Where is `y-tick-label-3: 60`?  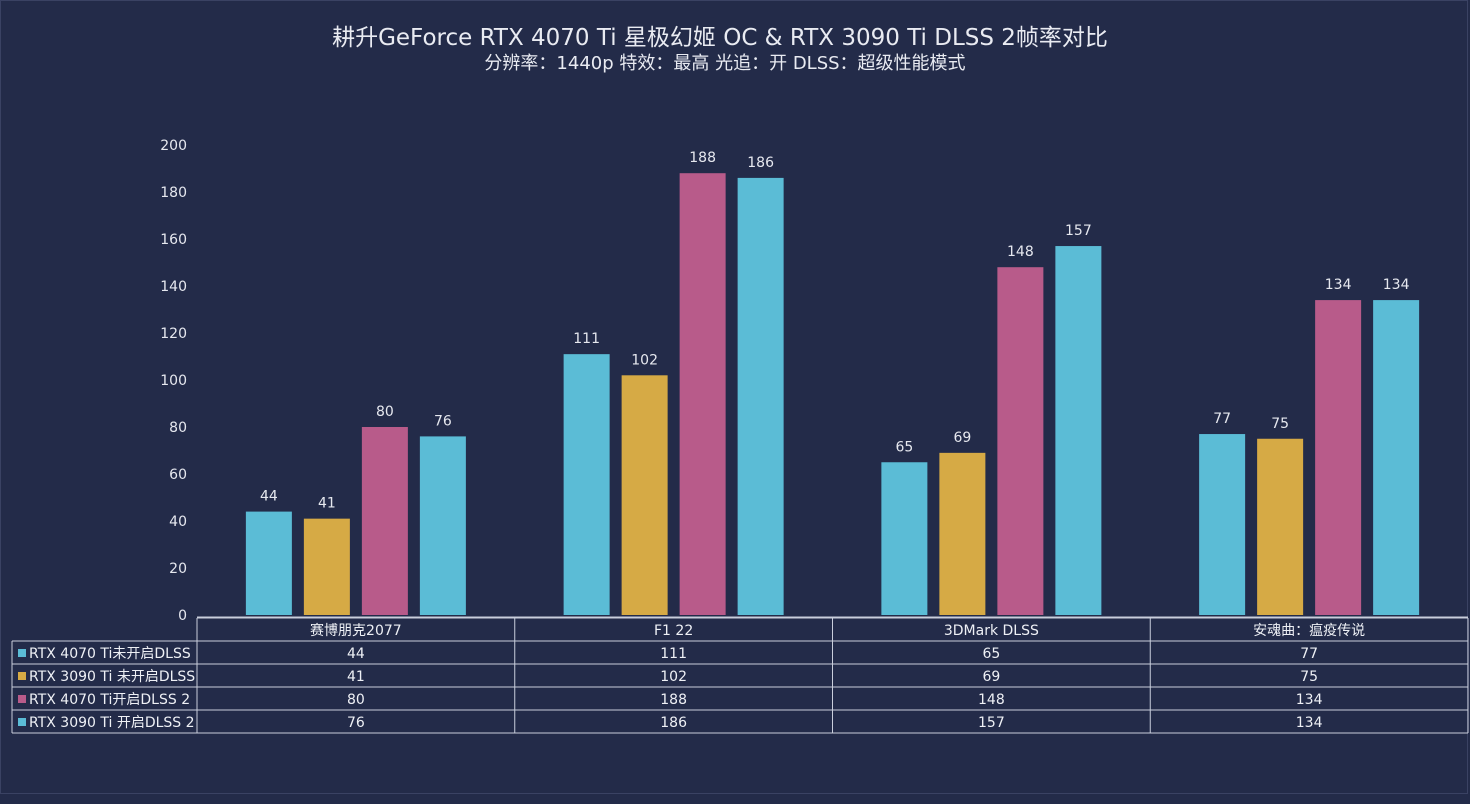 y-tick-label-3: 60 is located at coordinates (178, 475).